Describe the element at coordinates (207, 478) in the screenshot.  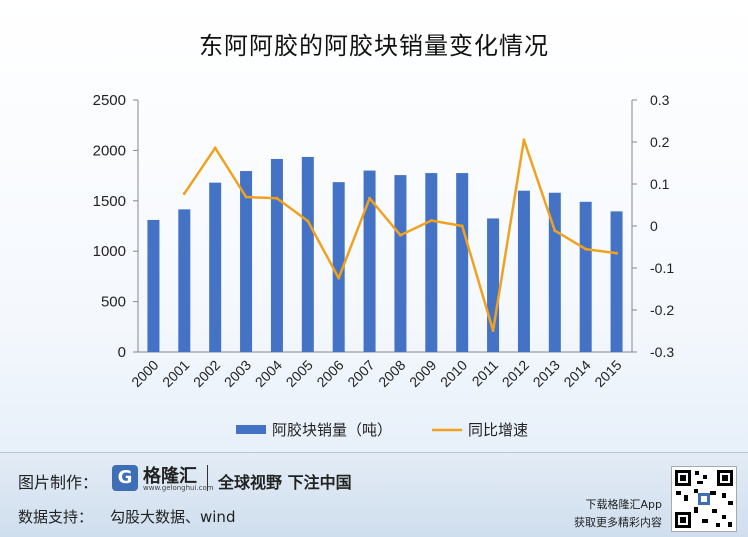
I see `logo-divider` at that location.